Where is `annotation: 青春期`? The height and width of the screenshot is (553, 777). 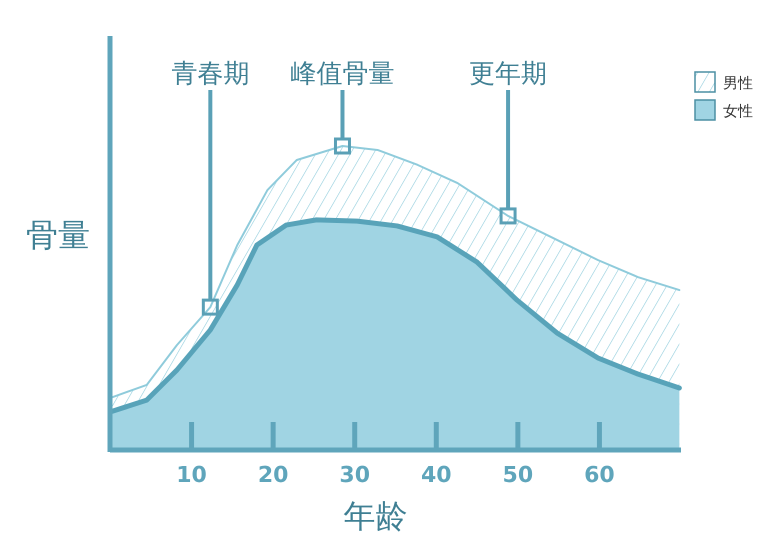 annotation: 青春期 is located at coordinates (210, 74).